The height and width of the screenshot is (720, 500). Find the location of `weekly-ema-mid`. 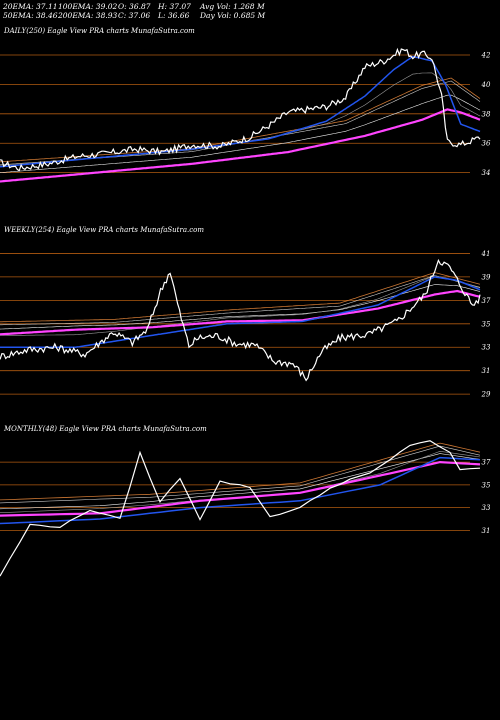

weekly-ema-mid is located at coordinates (240, 297).